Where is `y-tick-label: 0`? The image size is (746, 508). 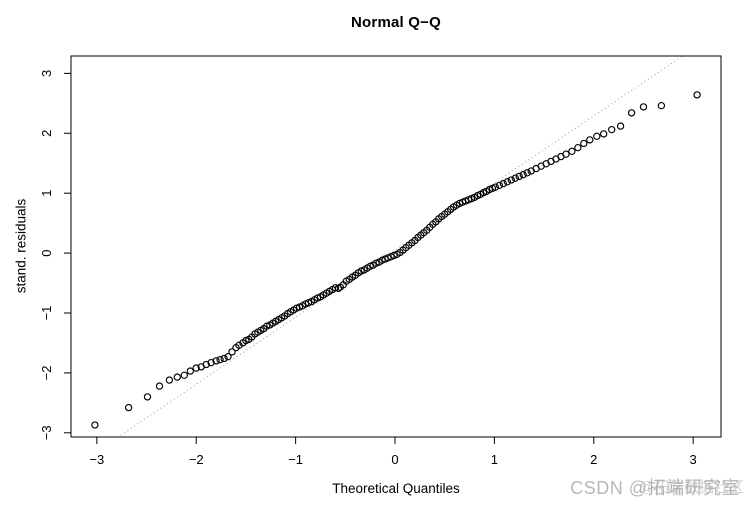 y-tick-label: 0 is located at coordinates (46, 252).